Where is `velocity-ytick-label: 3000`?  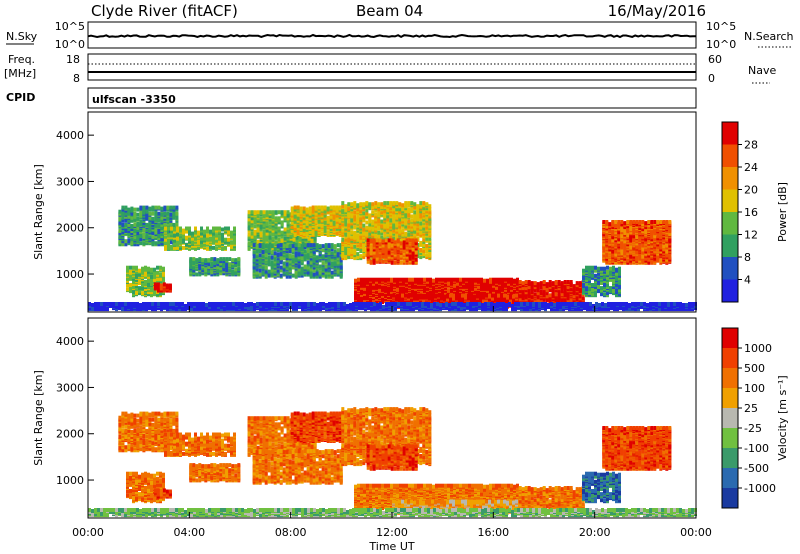 velocity-ytick-label: 3000 is located at coordinates (70, 387).